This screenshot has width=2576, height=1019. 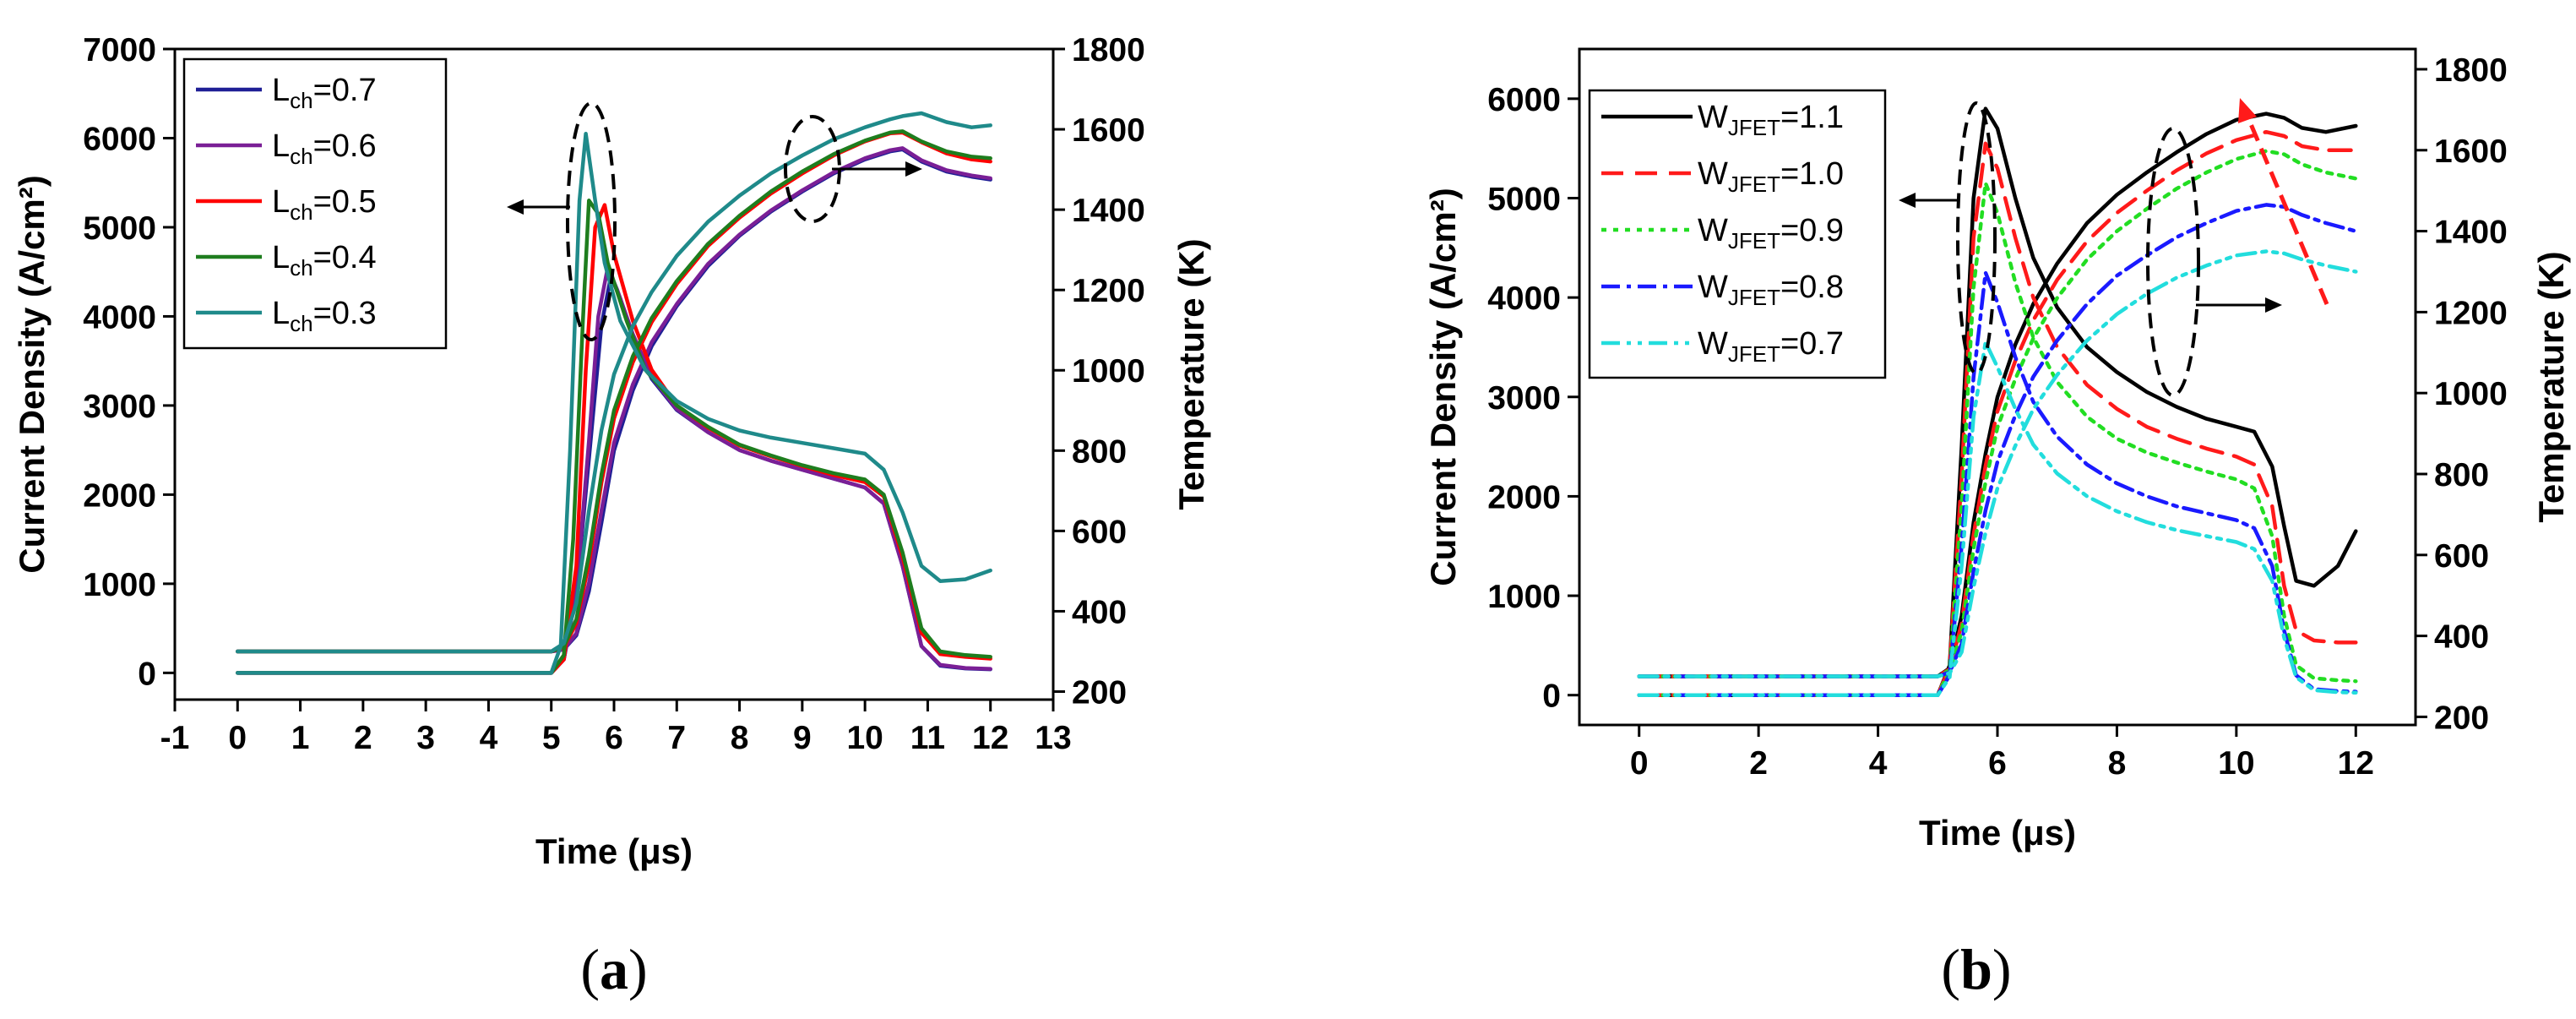 I want to click on legend-label: WJFET=1.1, so click(x=1771, y=120).